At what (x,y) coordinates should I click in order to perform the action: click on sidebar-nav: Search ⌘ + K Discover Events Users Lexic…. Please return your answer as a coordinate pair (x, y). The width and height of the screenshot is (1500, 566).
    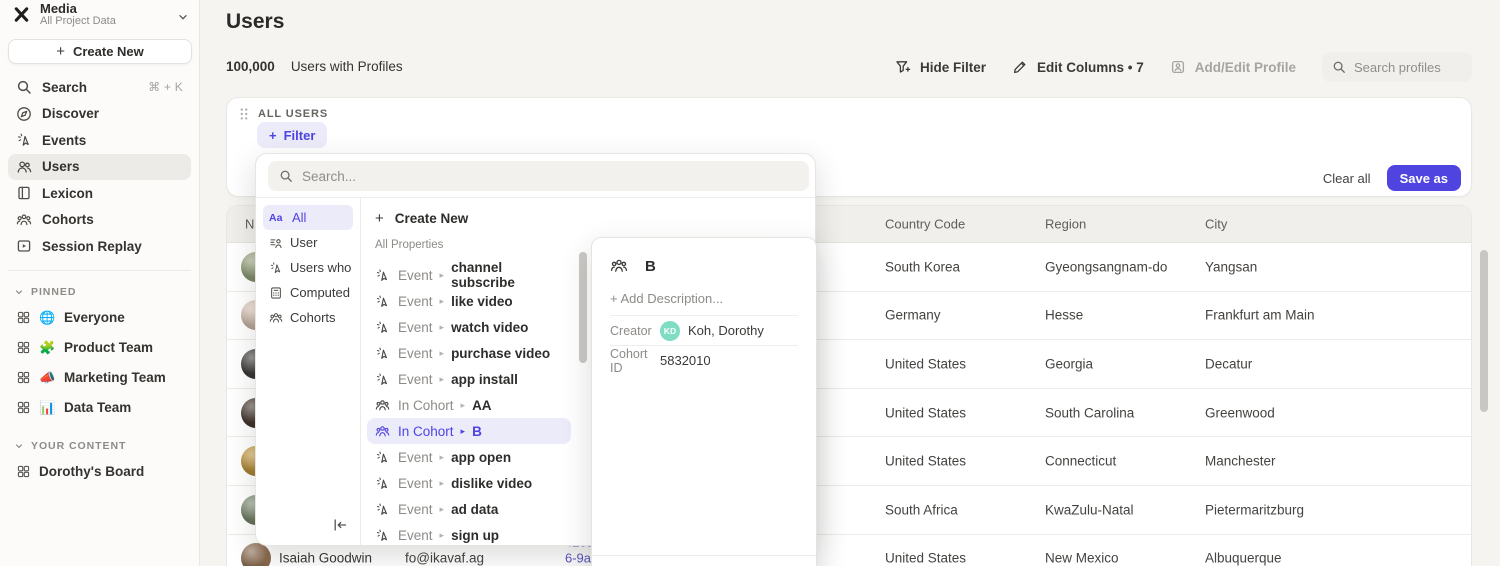
    Looking at the image, I should click on (99, 167).